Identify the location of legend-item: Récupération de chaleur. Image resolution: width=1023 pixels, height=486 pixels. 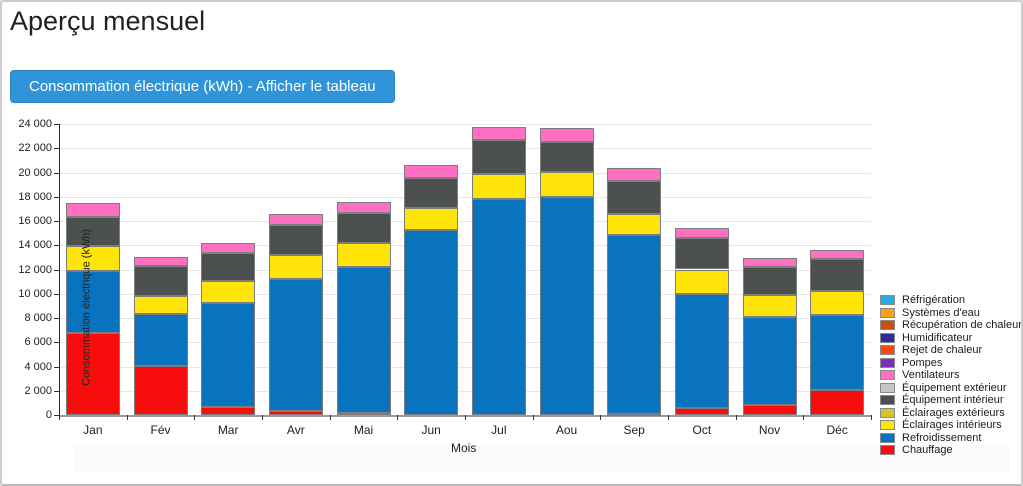
(951, 325).